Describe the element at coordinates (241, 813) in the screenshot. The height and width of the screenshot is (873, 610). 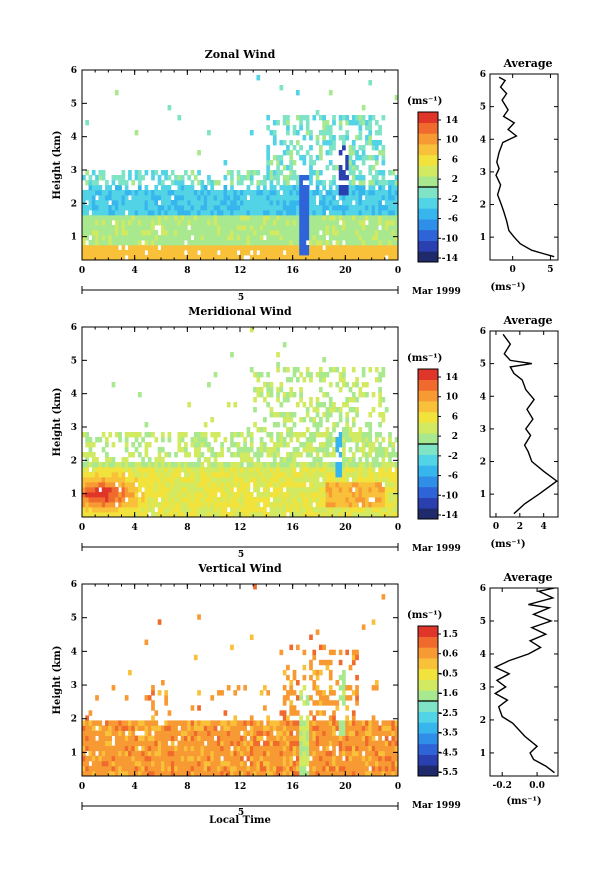
I see `date-label: 5` at that location.